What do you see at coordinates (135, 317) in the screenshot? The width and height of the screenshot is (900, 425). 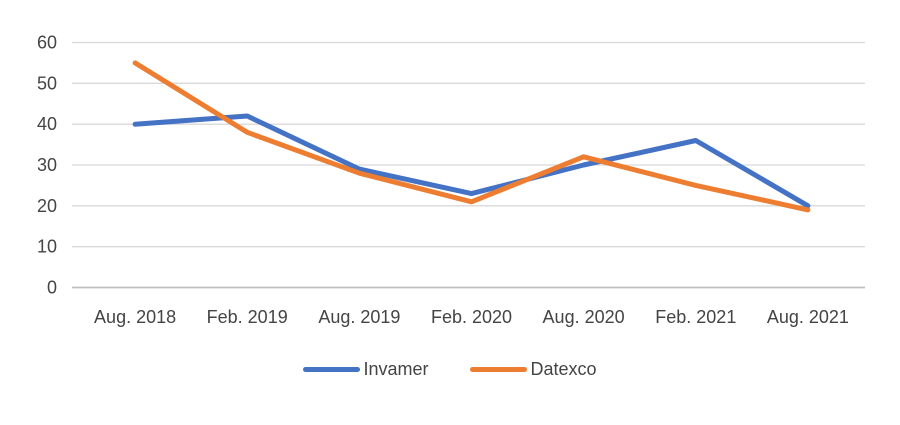 I see `x-tick-label: Aug. 2018` at bounding box center [135, 317].